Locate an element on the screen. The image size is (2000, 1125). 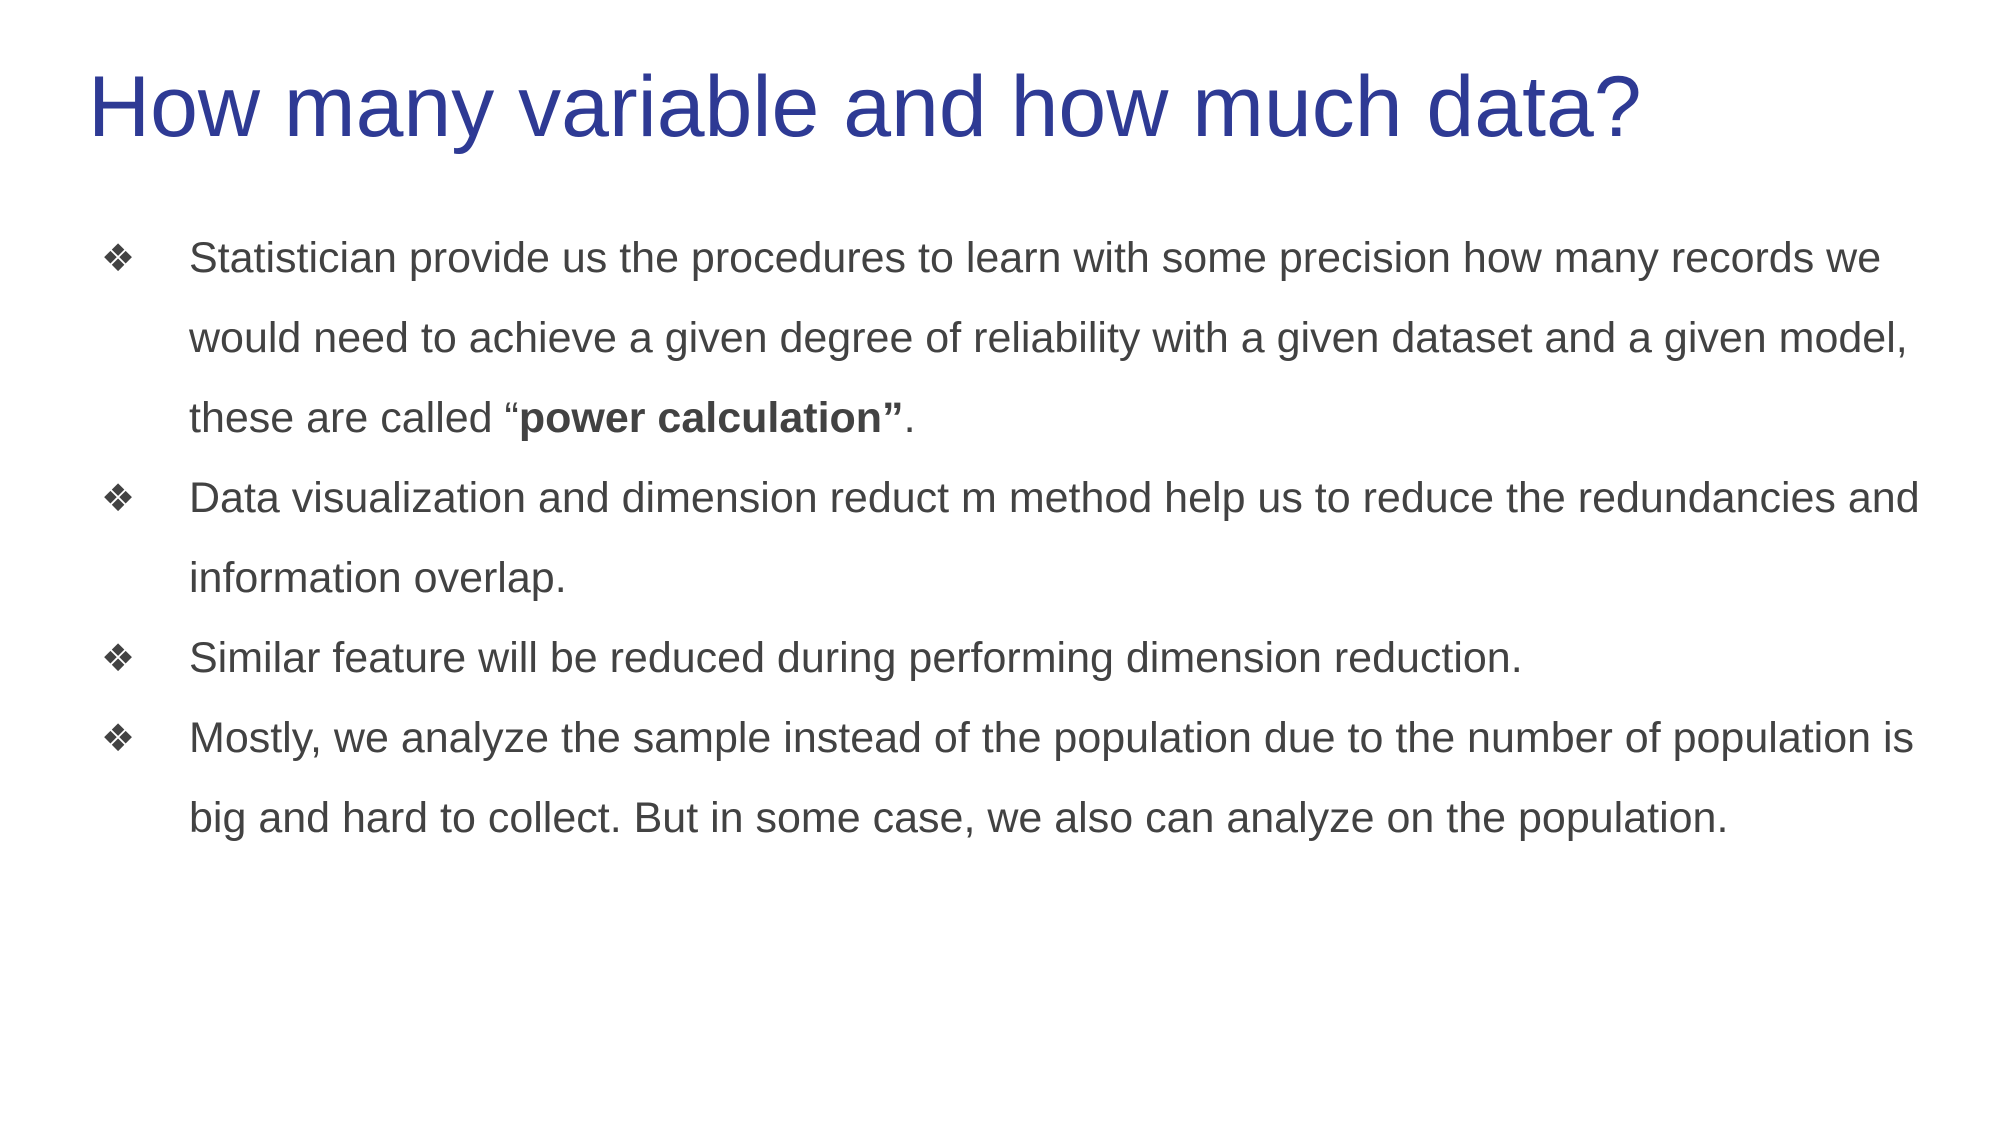
slide-title: How many variable and how much data? is located at coordinates (865, 107).